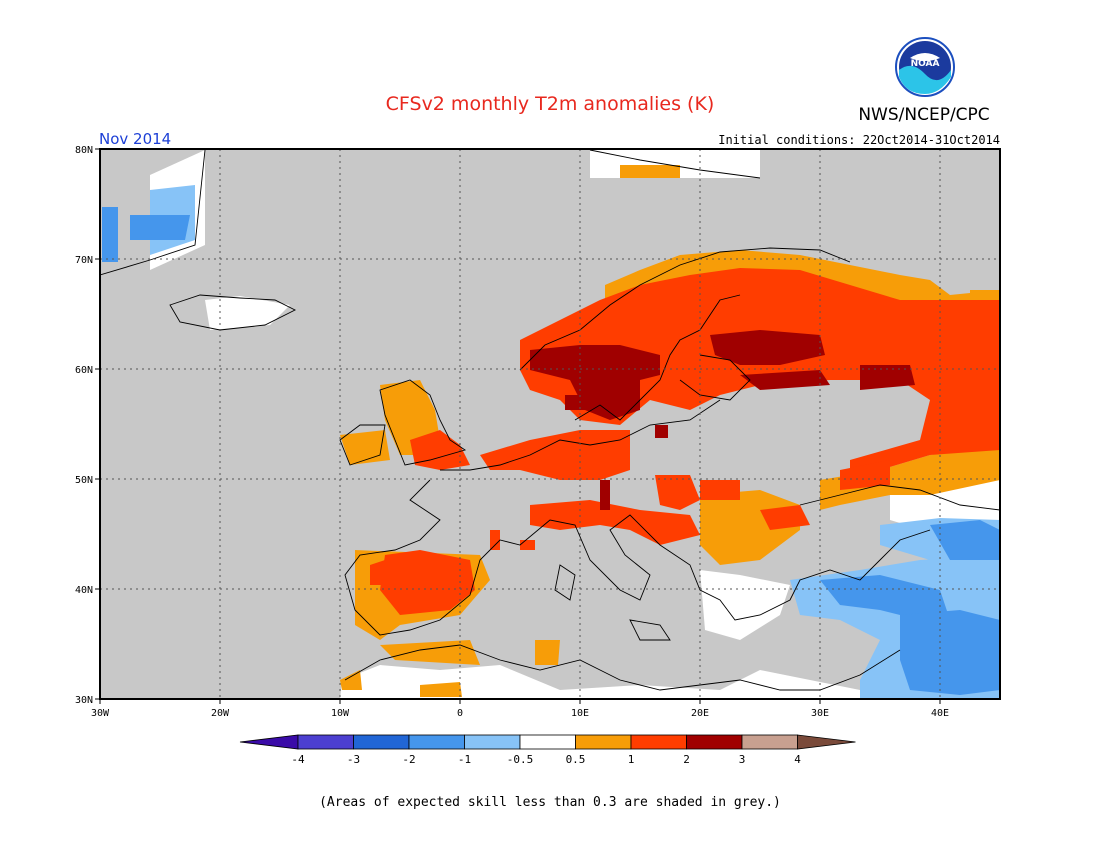  What do you see at coordinates (135, 139) in the screenshot?
I see `month-label: Nov 2014` at bounding box center [135, 139].